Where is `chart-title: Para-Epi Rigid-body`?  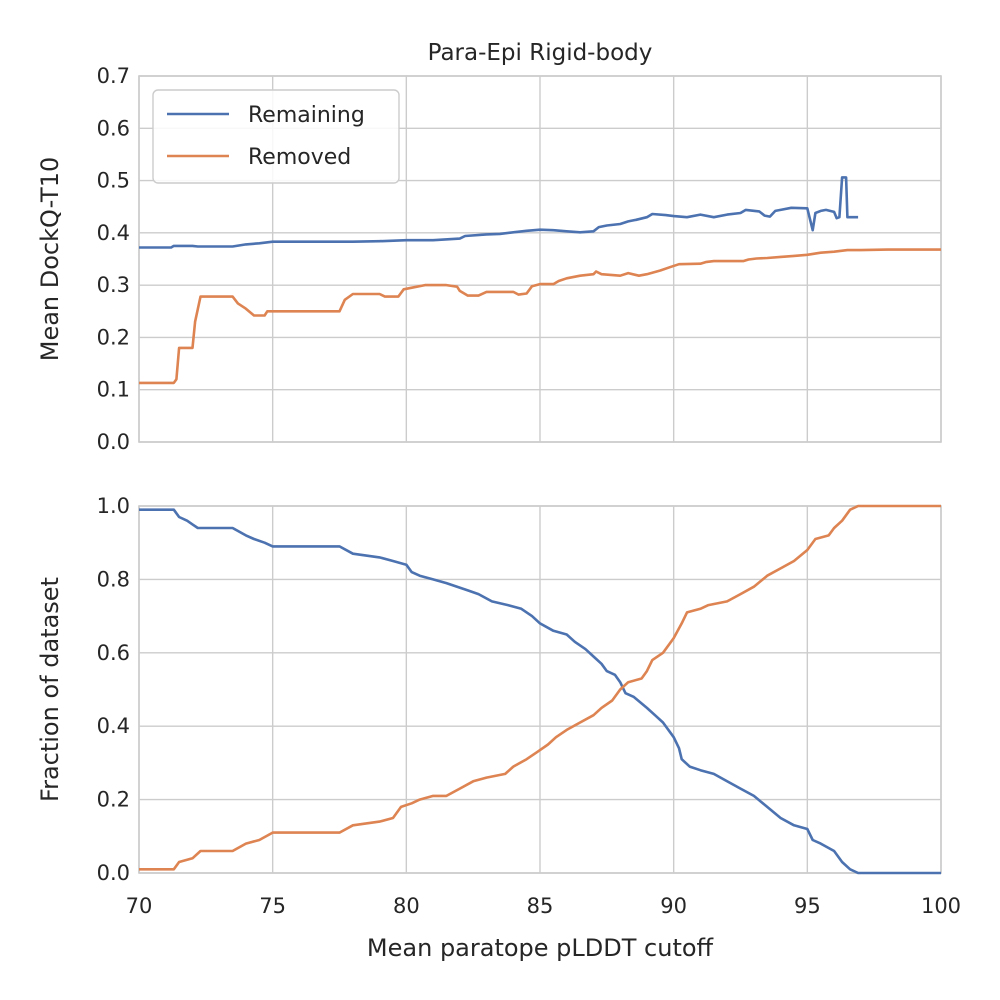
chart-title: Para-Epi Rigid-body is located at coordinates (540, 53).